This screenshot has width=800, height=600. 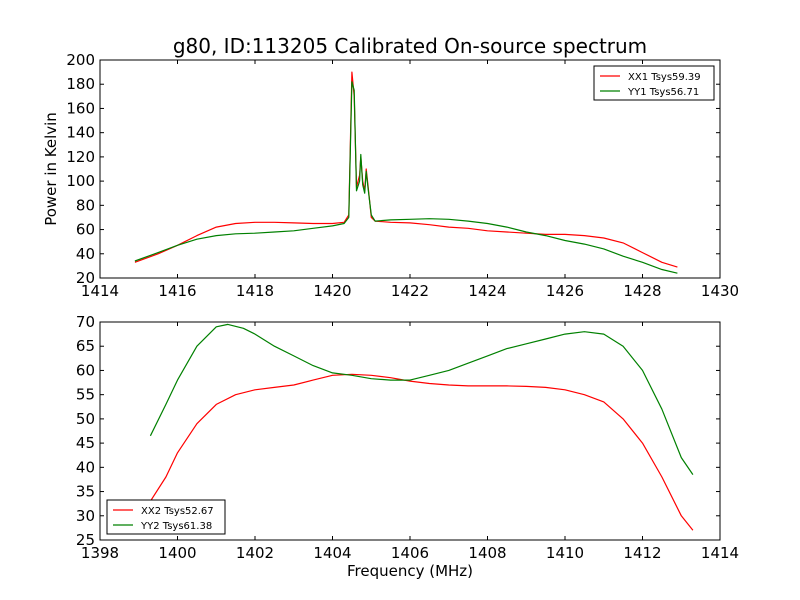 I want to click on y-tick-label: 30, so click(x=85, y=516).